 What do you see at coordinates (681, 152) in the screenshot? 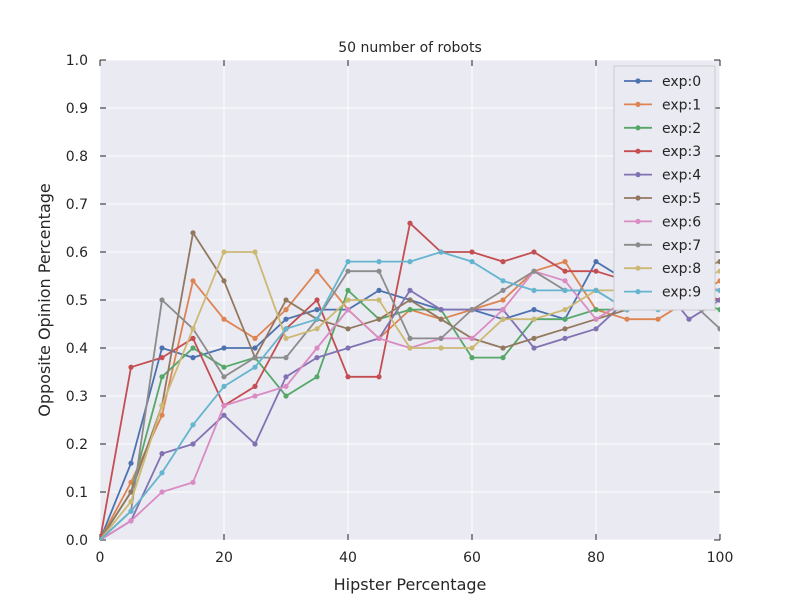
I see `legend-label-3: exp:3` at bounding box center [681, 152].